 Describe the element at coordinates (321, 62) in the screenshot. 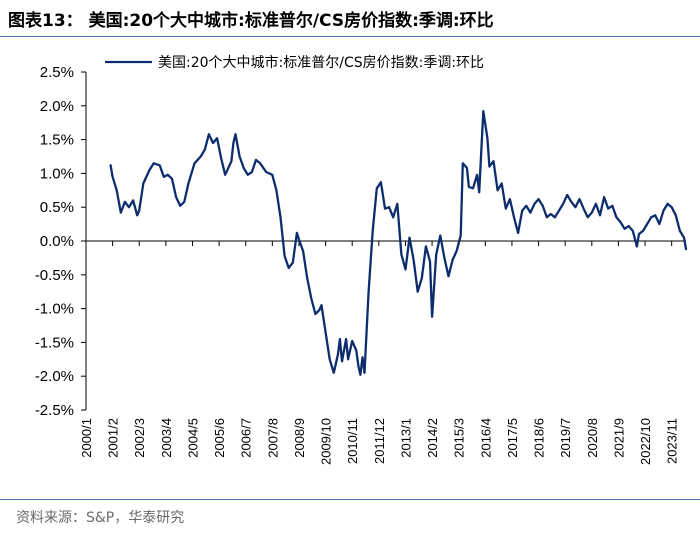

I see `legend-label: 美国:20个大中城市:标准普尔/CS房价指数:季调:环比` at that location.